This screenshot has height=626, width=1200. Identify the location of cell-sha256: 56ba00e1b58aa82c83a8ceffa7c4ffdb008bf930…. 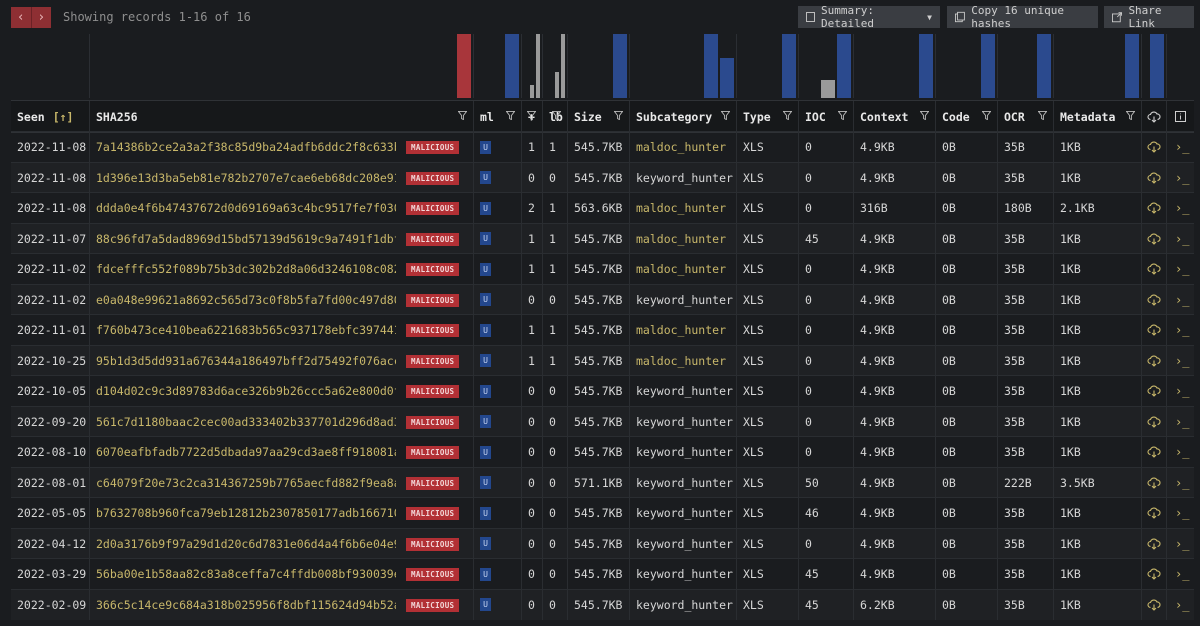
(281, 574).